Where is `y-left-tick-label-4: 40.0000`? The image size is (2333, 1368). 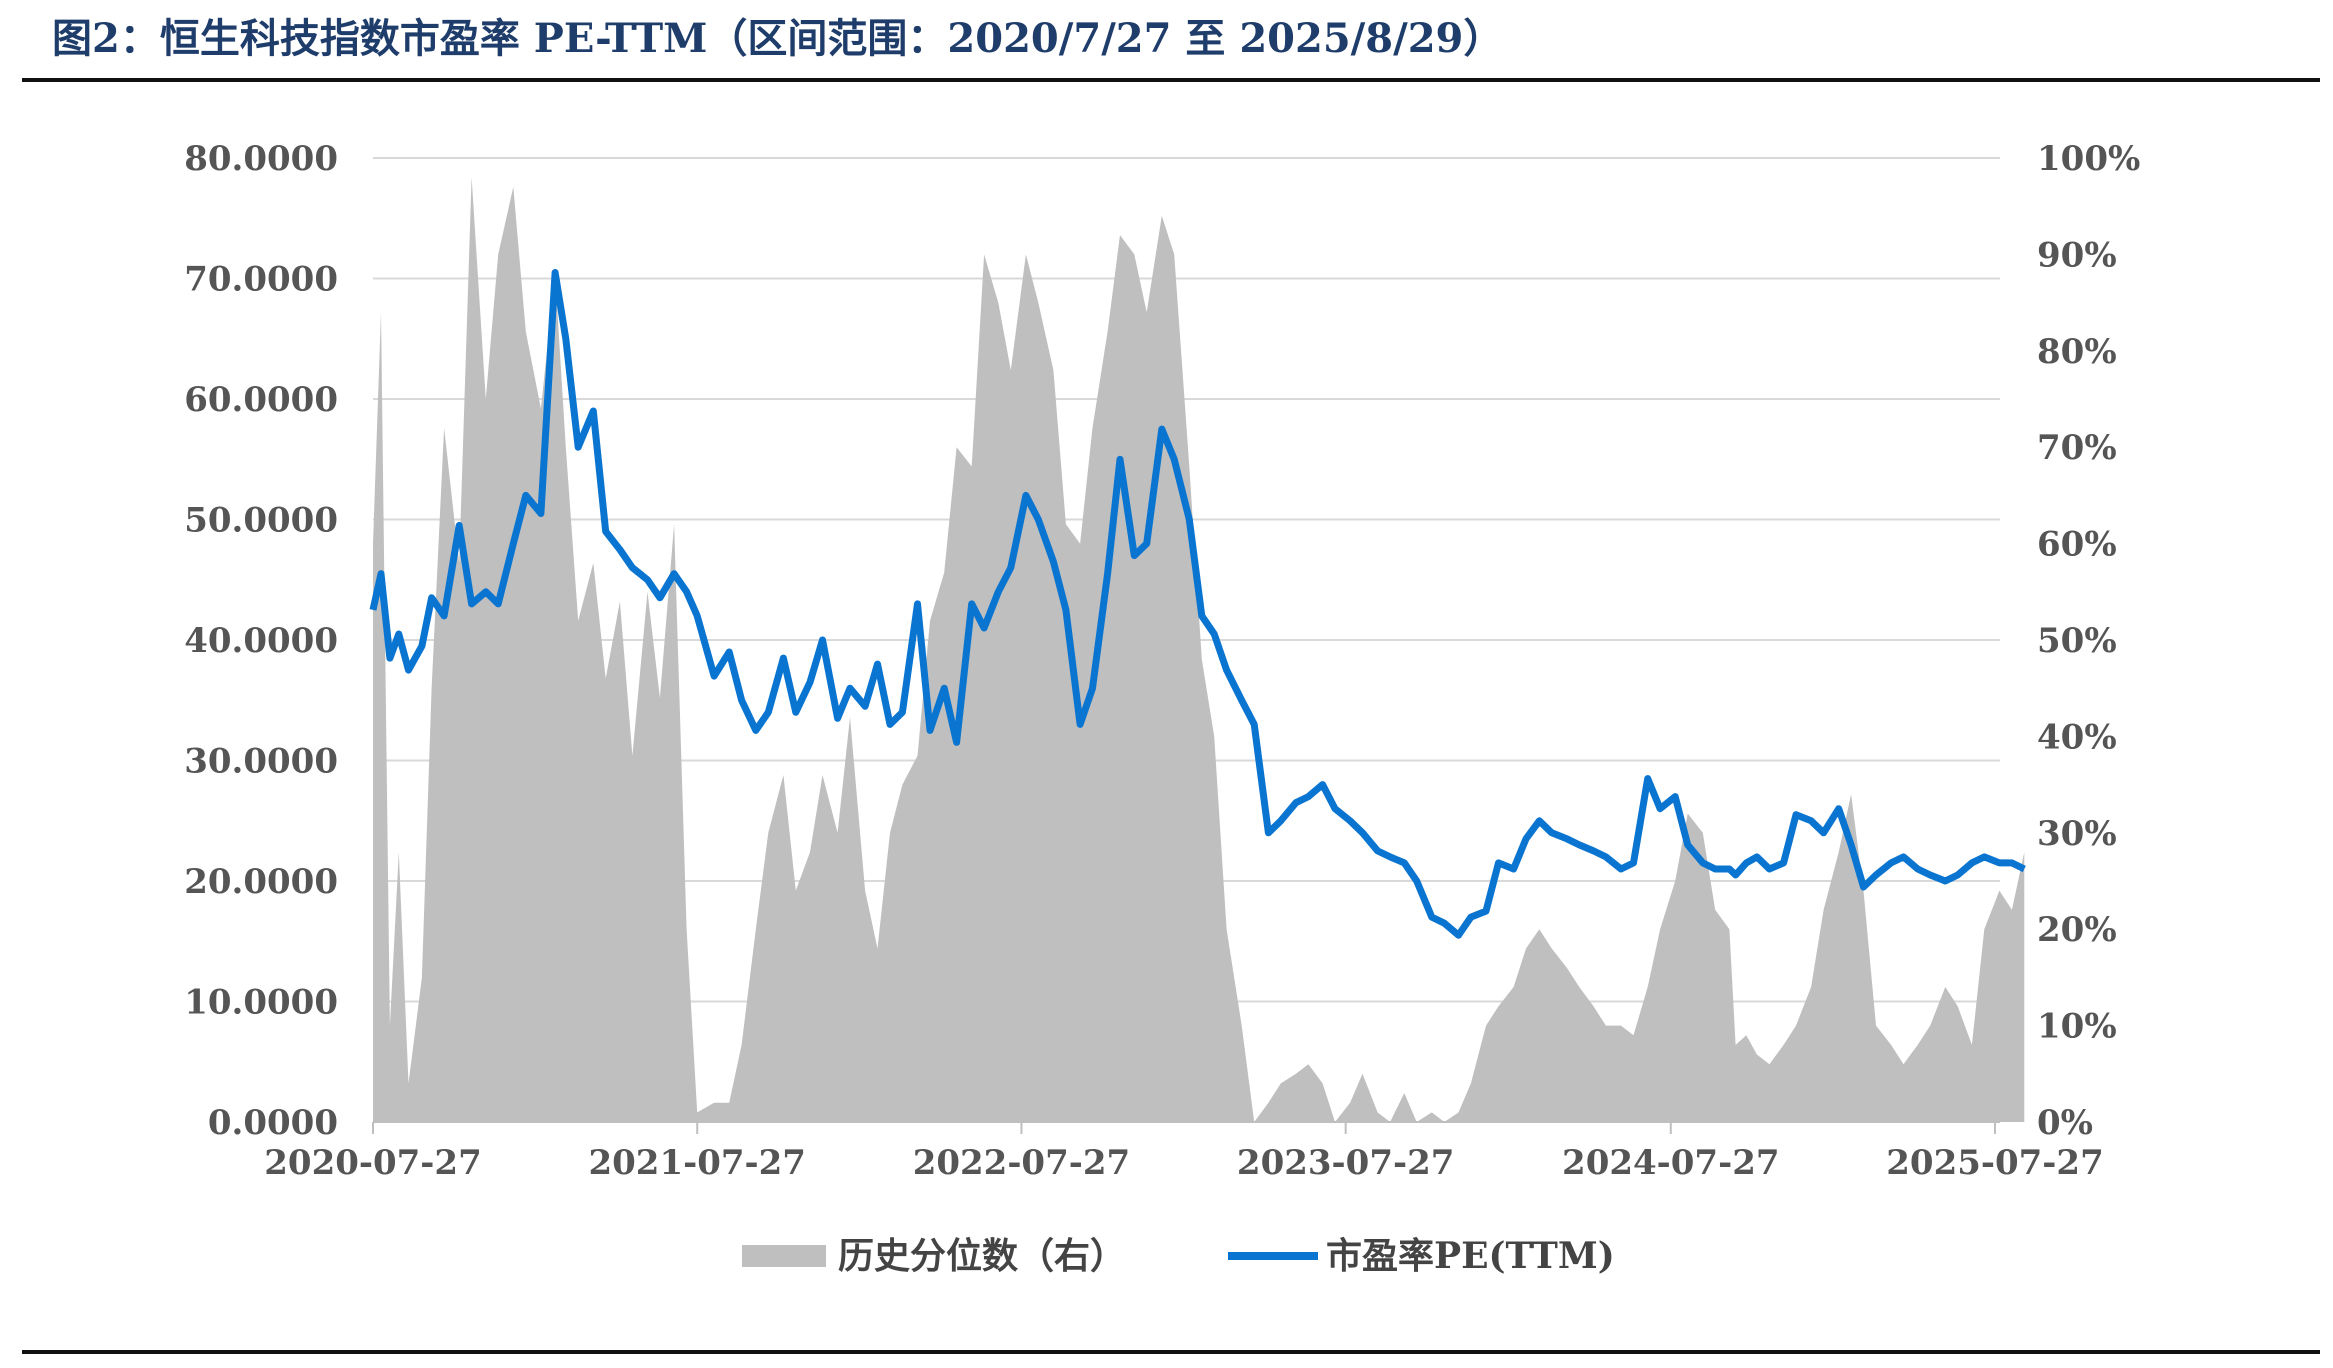 y-left-tick-label-4: 40.0000 is located at coordinates (261, 641).